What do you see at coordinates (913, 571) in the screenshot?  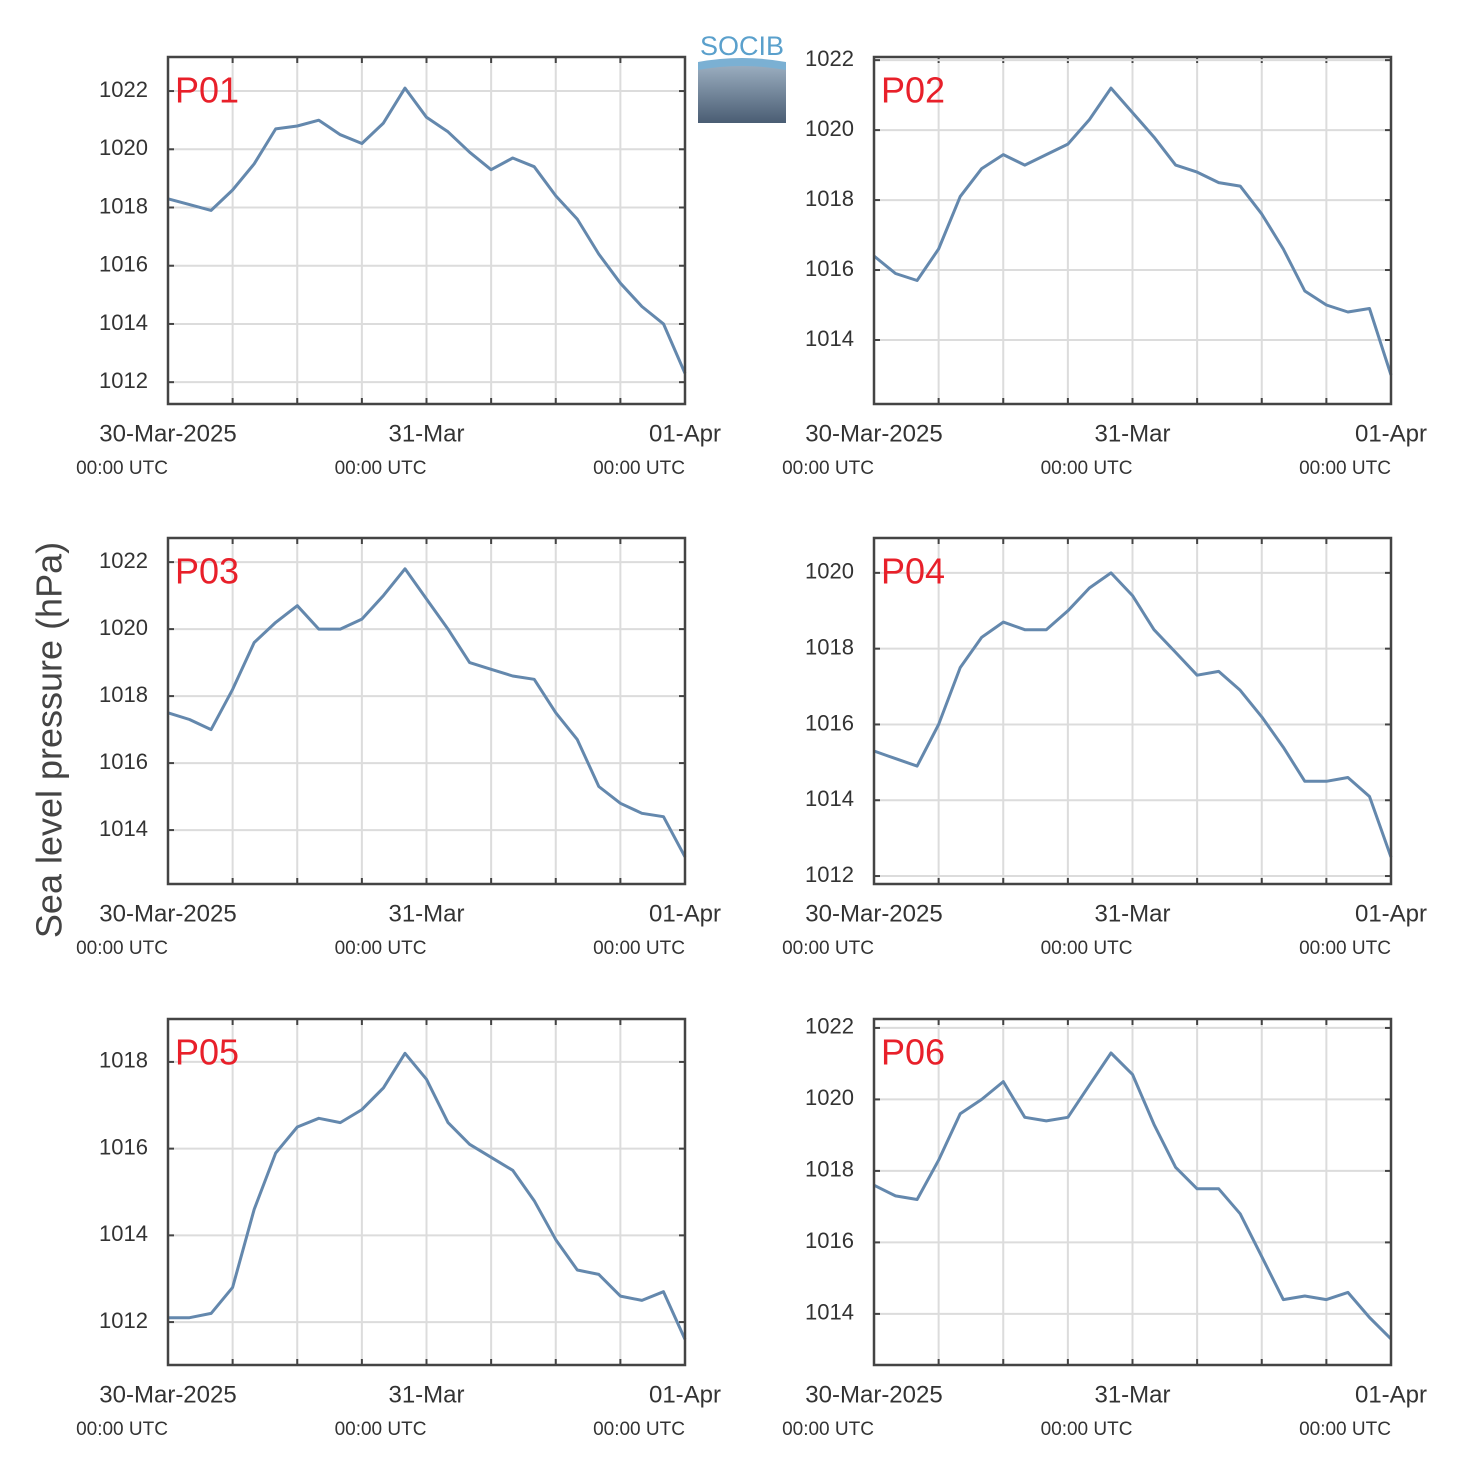 I see `panel-title: P04` at bounding box center [913, 571].